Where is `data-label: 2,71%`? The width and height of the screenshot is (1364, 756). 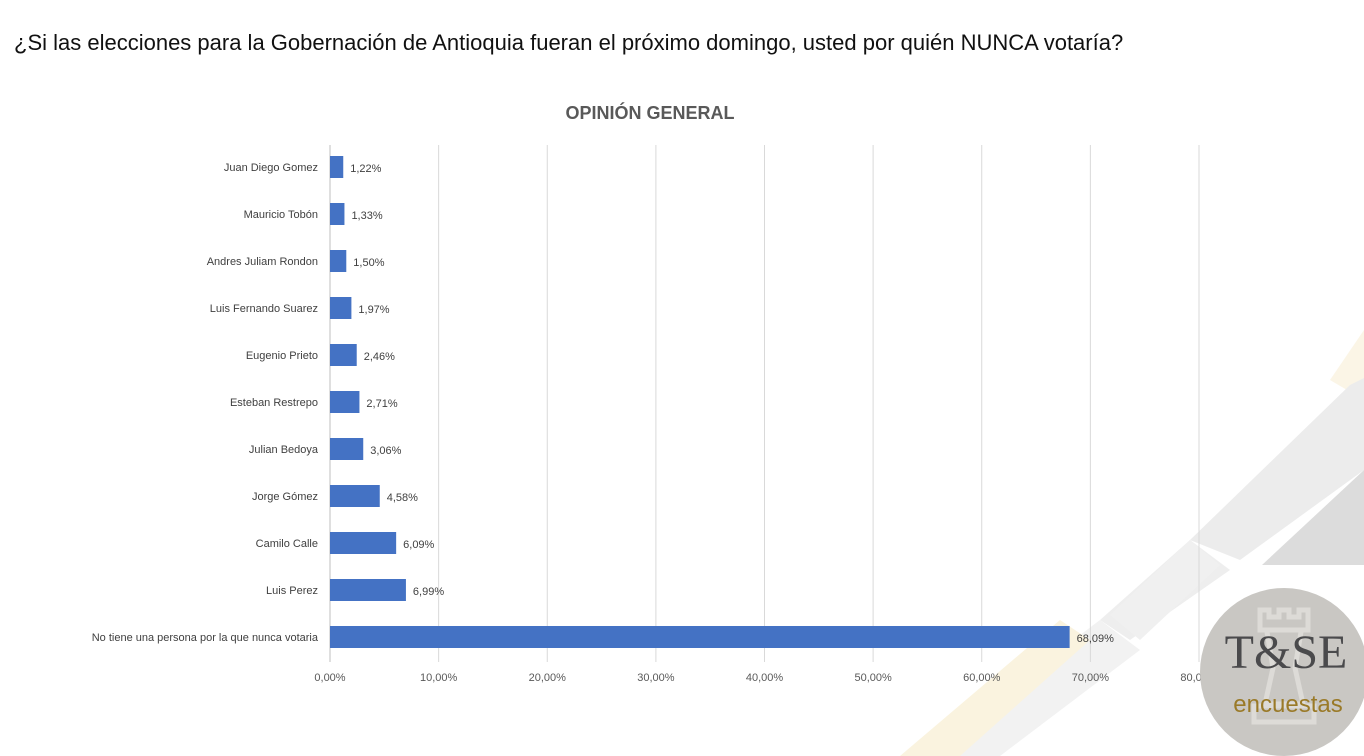
data-label: 2,71% is located at coordinates (381, 404).